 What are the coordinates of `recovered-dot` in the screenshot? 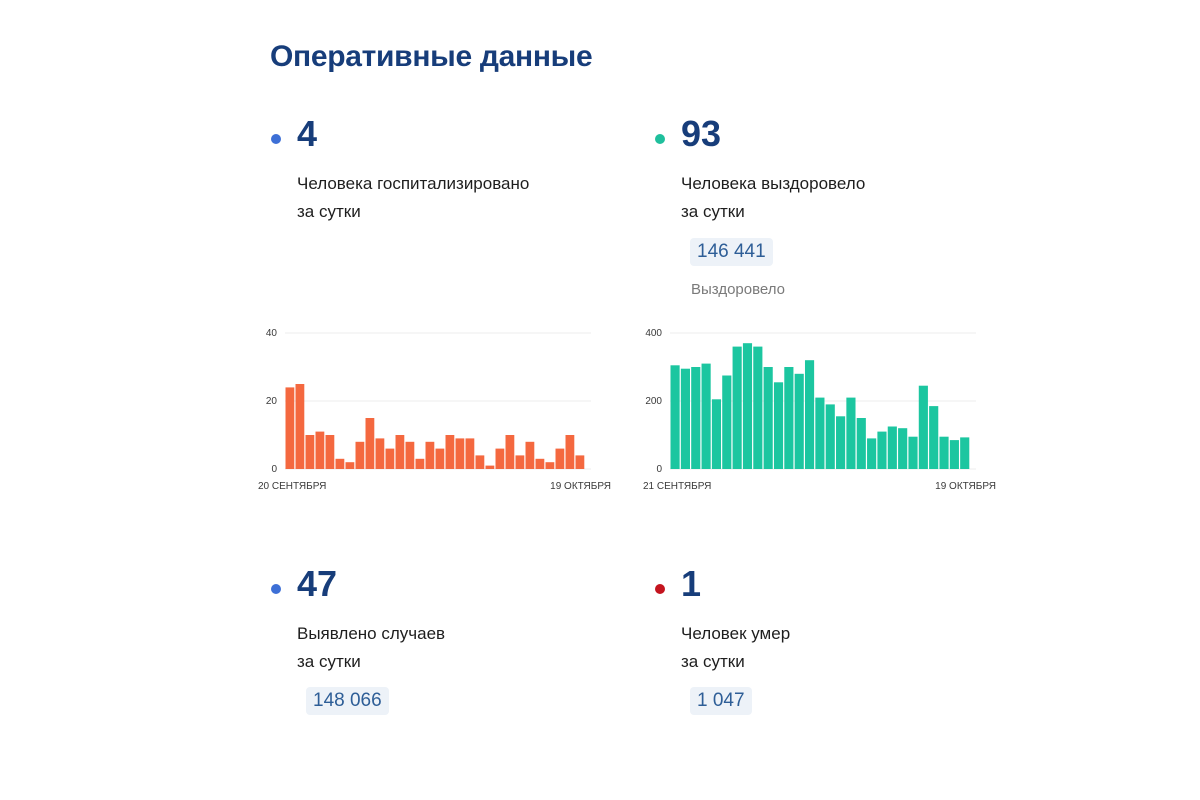 It's located at (660, 139).